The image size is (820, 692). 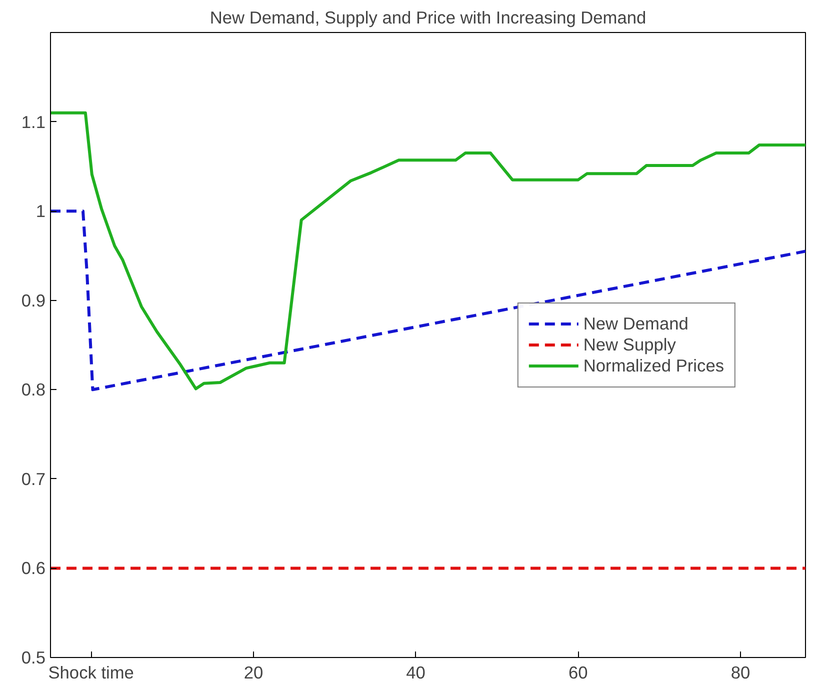 What do you see at coordinates (33, 300) in the screenshot?
I see `y-tick-label: 0.9` at bounding box center [33, 300].